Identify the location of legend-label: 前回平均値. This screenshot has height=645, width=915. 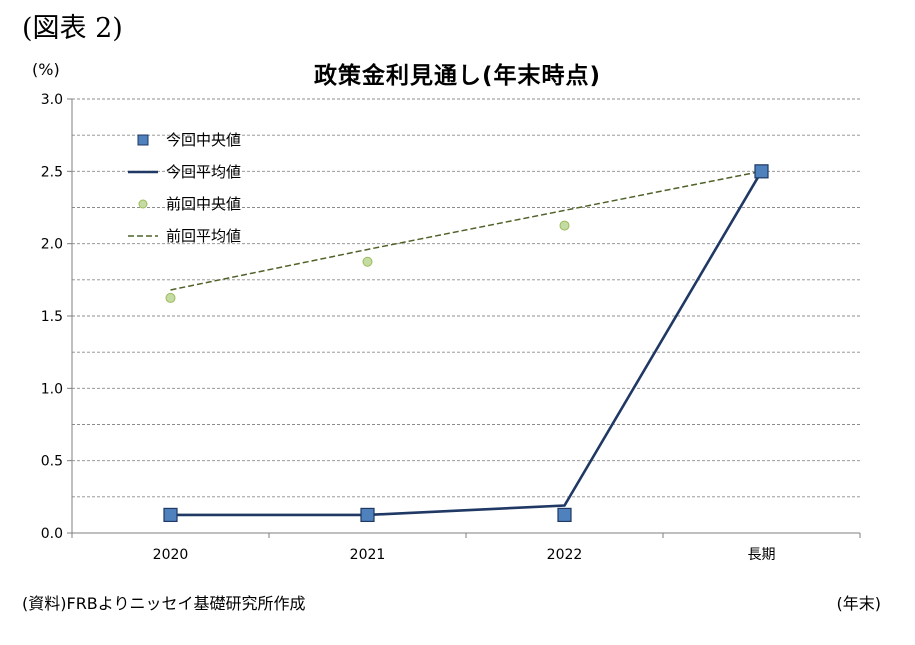
(203, 236).